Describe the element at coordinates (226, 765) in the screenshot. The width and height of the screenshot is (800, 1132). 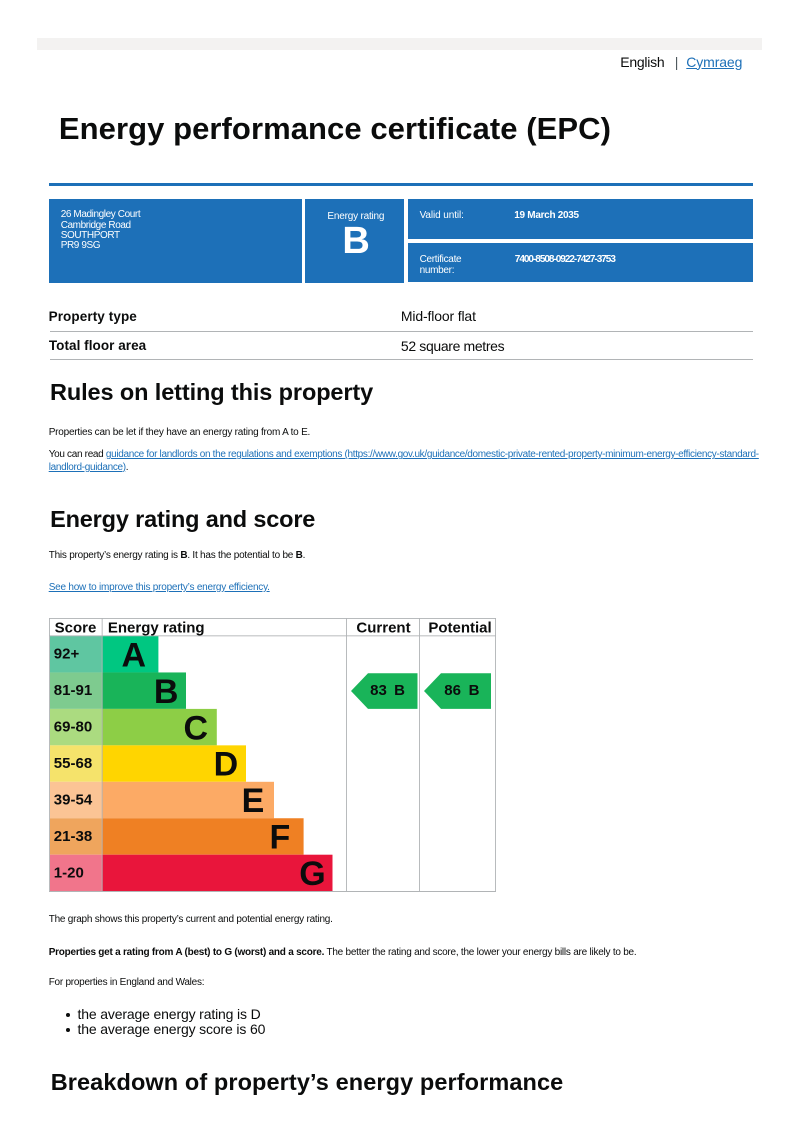
I see `svg-text: D` at that location.